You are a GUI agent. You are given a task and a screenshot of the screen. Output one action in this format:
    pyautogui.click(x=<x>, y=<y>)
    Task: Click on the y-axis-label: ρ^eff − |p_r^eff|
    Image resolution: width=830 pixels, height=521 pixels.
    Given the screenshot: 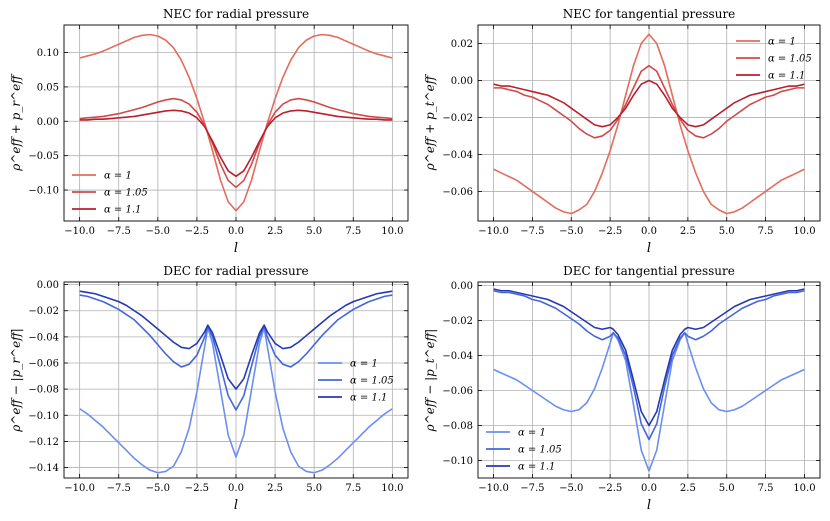 What is the action you would take?
    pyautogui.click(x=16, y=380)
    